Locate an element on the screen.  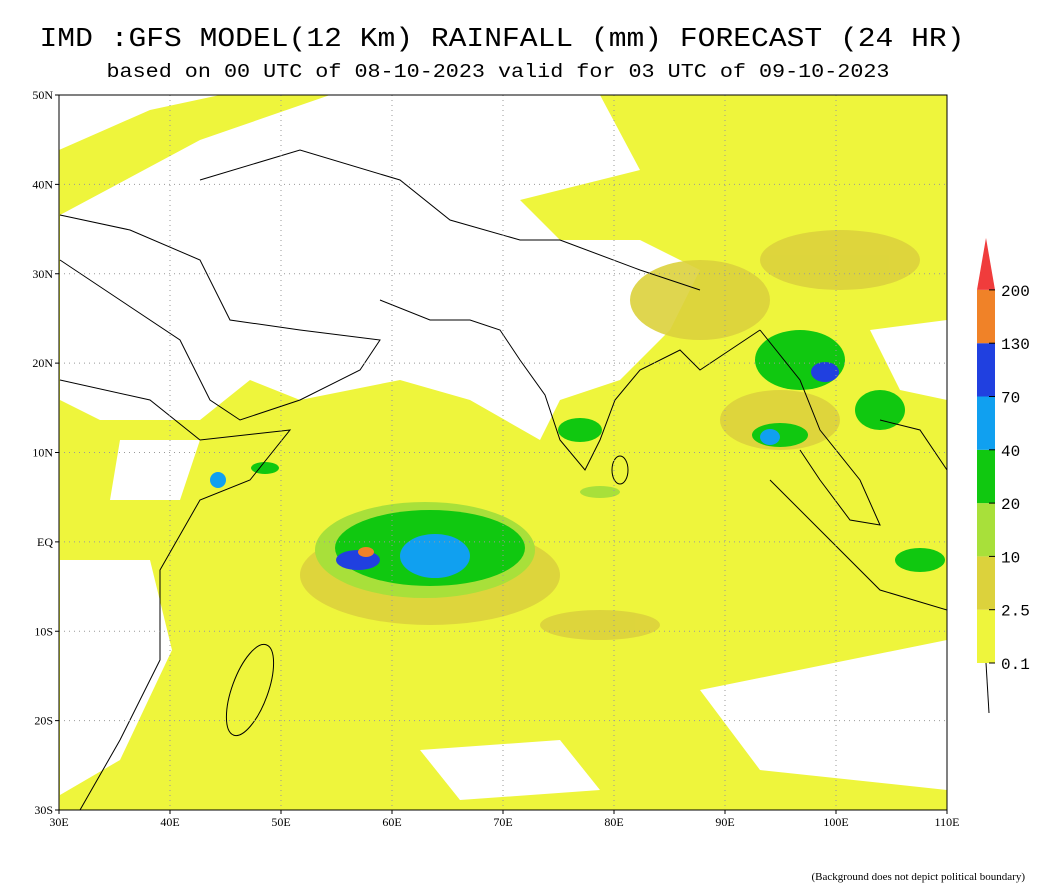
lon-label: 70E is located at coordinates (502, 822).